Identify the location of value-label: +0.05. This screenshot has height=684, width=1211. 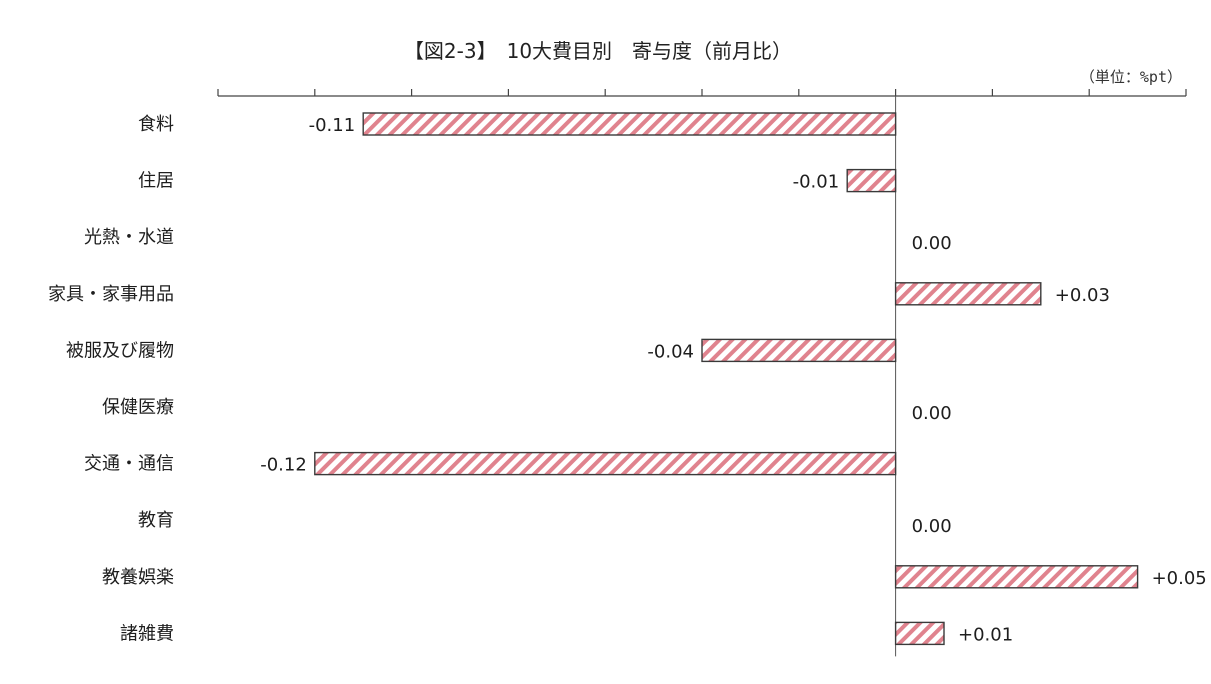
(1179, 578).